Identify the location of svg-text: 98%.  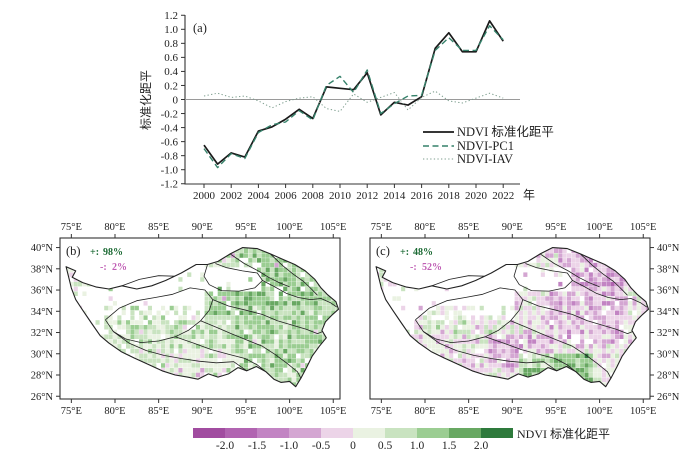
(113, 252).